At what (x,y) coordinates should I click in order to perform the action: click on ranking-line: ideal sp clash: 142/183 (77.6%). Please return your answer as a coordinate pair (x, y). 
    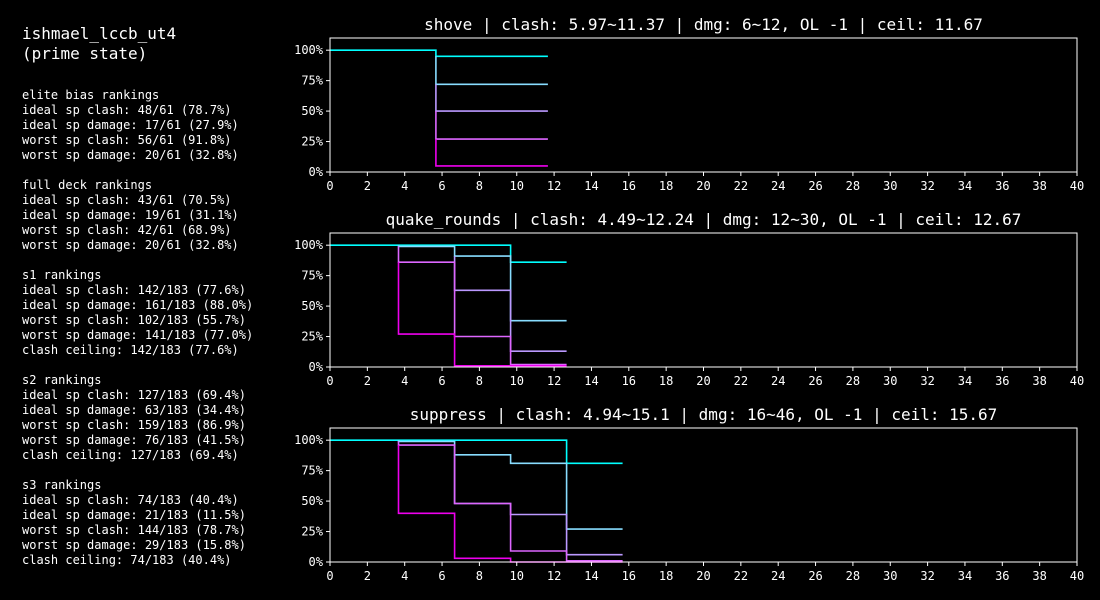
    Looking at the image, I should click on (134, 290).